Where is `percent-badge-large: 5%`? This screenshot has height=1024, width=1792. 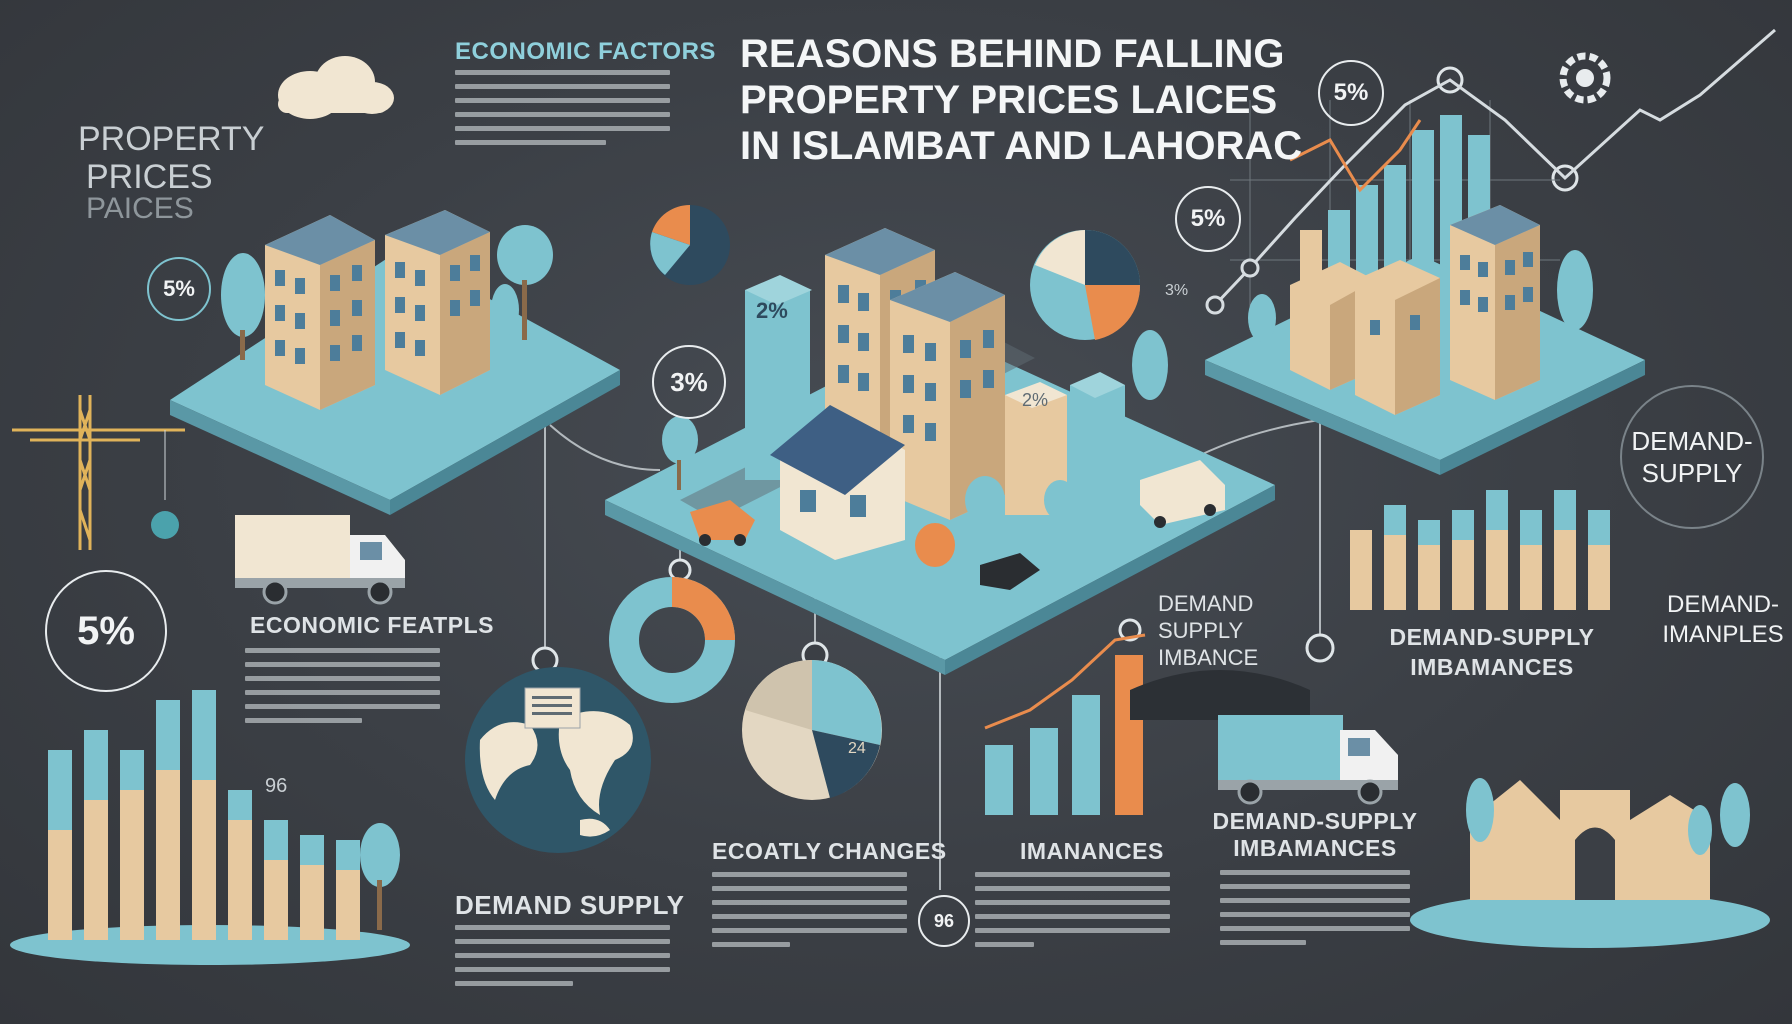 percent-badge-large: 5% is located at coordinates (106, 631).